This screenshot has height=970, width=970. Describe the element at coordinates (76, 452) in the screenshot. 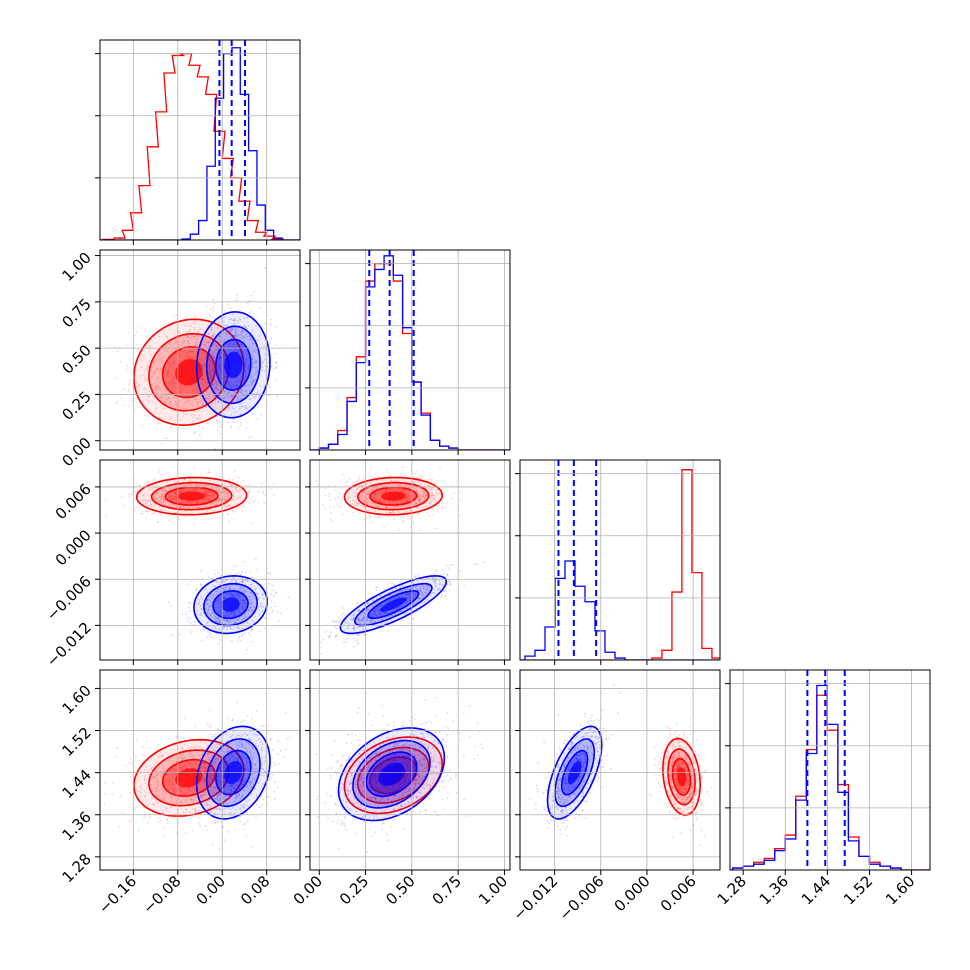

I see `y-tick-label: 0.00` at that location.